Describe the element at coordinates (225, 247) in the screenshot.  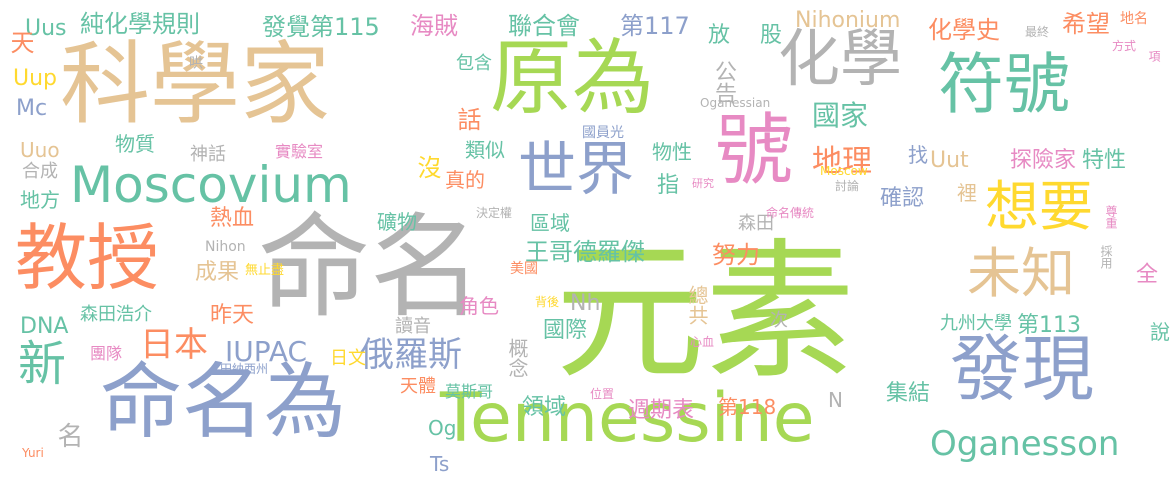
I see `cloud-word: Nihon` at that location.